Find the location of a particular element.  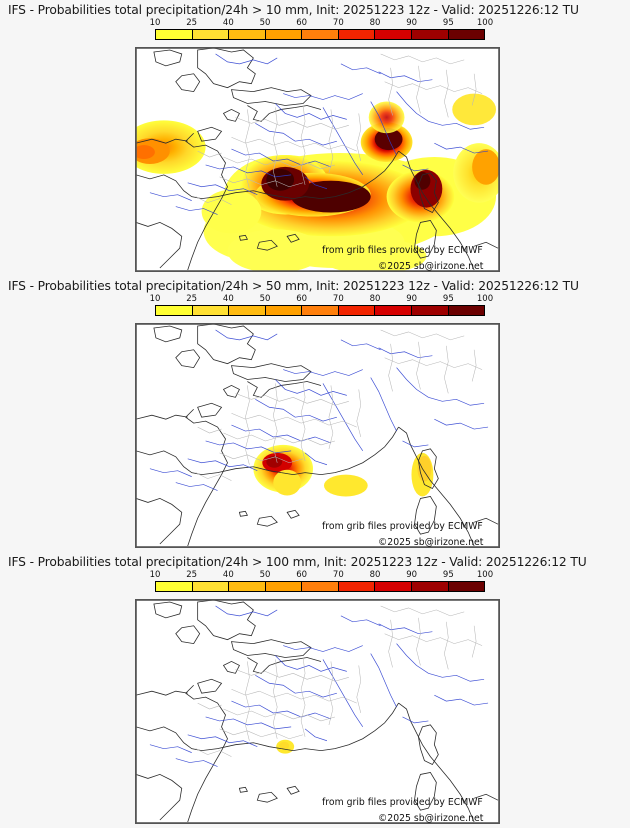

colorbar-100mm: 10 25 40 50 60 70 80 90 95 100 is located at coordinates (322, 581).